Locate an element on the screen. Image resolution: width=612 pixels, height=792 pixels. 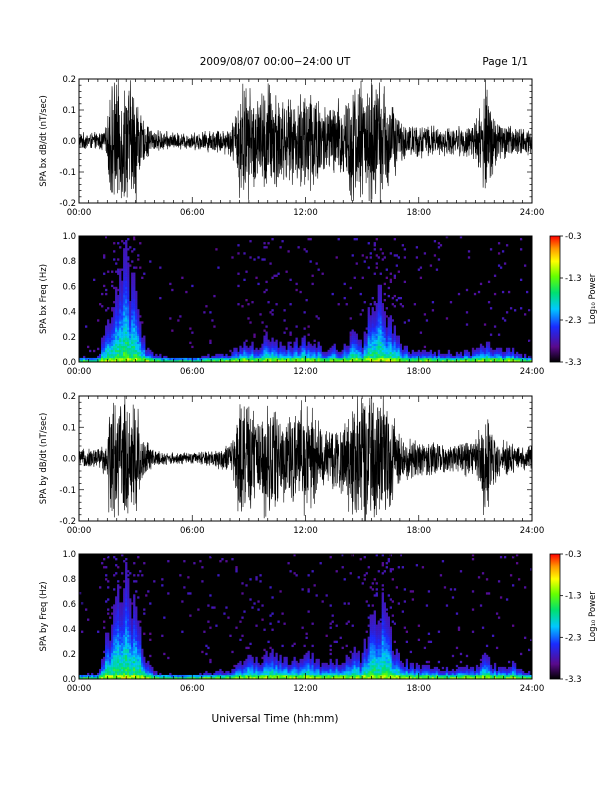
x-axis-title: Universal Time (hh:mm) is located at coordinates (275, 719).